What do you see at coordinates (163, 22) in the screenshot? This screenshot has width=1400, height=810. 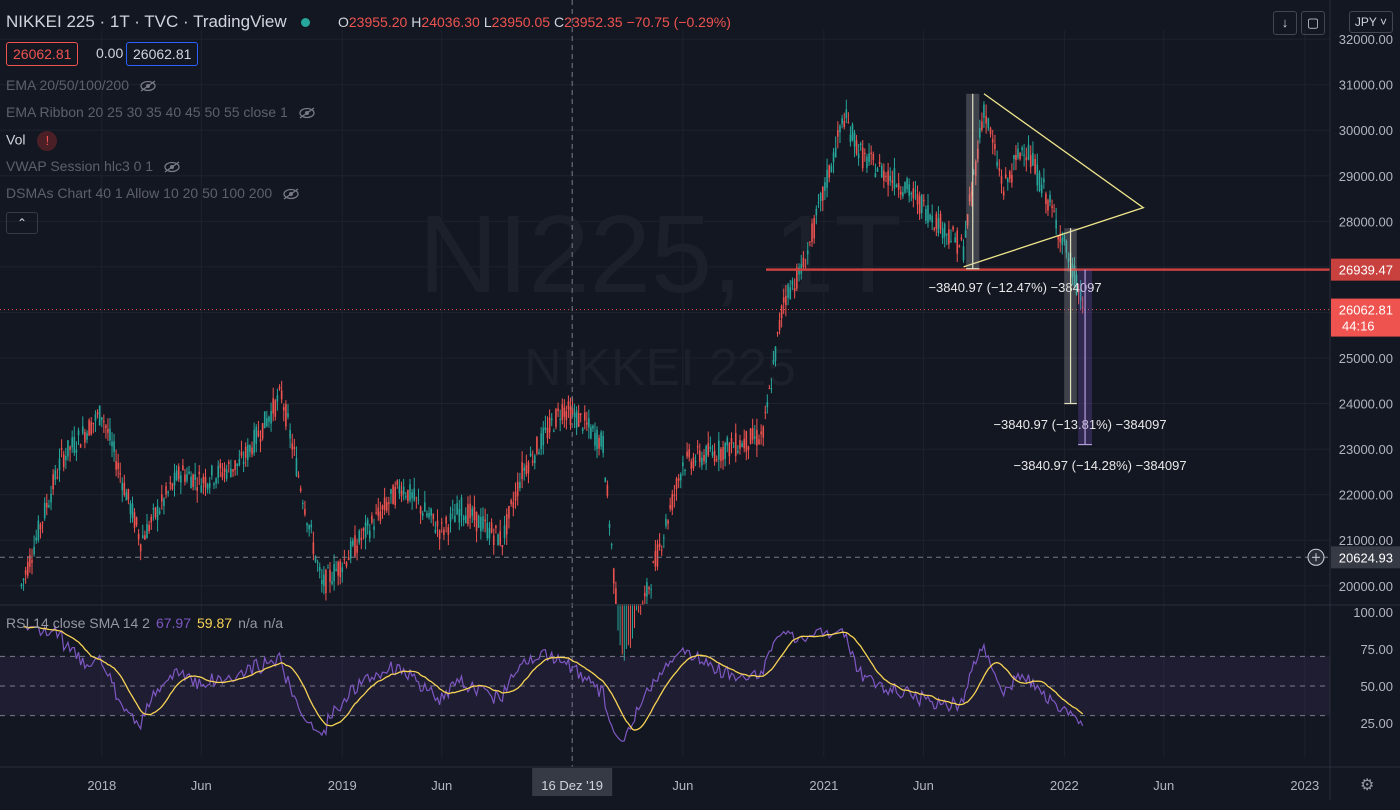 I see `symbol-header: NIKKEI 225 · 1T · TVC · TradingView` at bounding box center [163, 22].